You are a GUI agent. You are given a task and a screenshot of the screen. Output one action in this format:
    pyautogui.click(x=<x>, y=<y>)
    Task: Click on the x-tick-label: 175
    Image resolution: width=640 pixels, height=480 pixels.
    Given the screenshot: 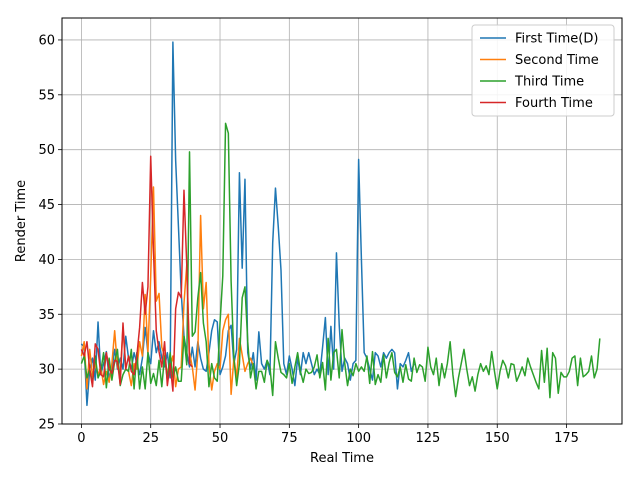 What is the action you would take?
    pyautogui.click(x=566, y=438)
    